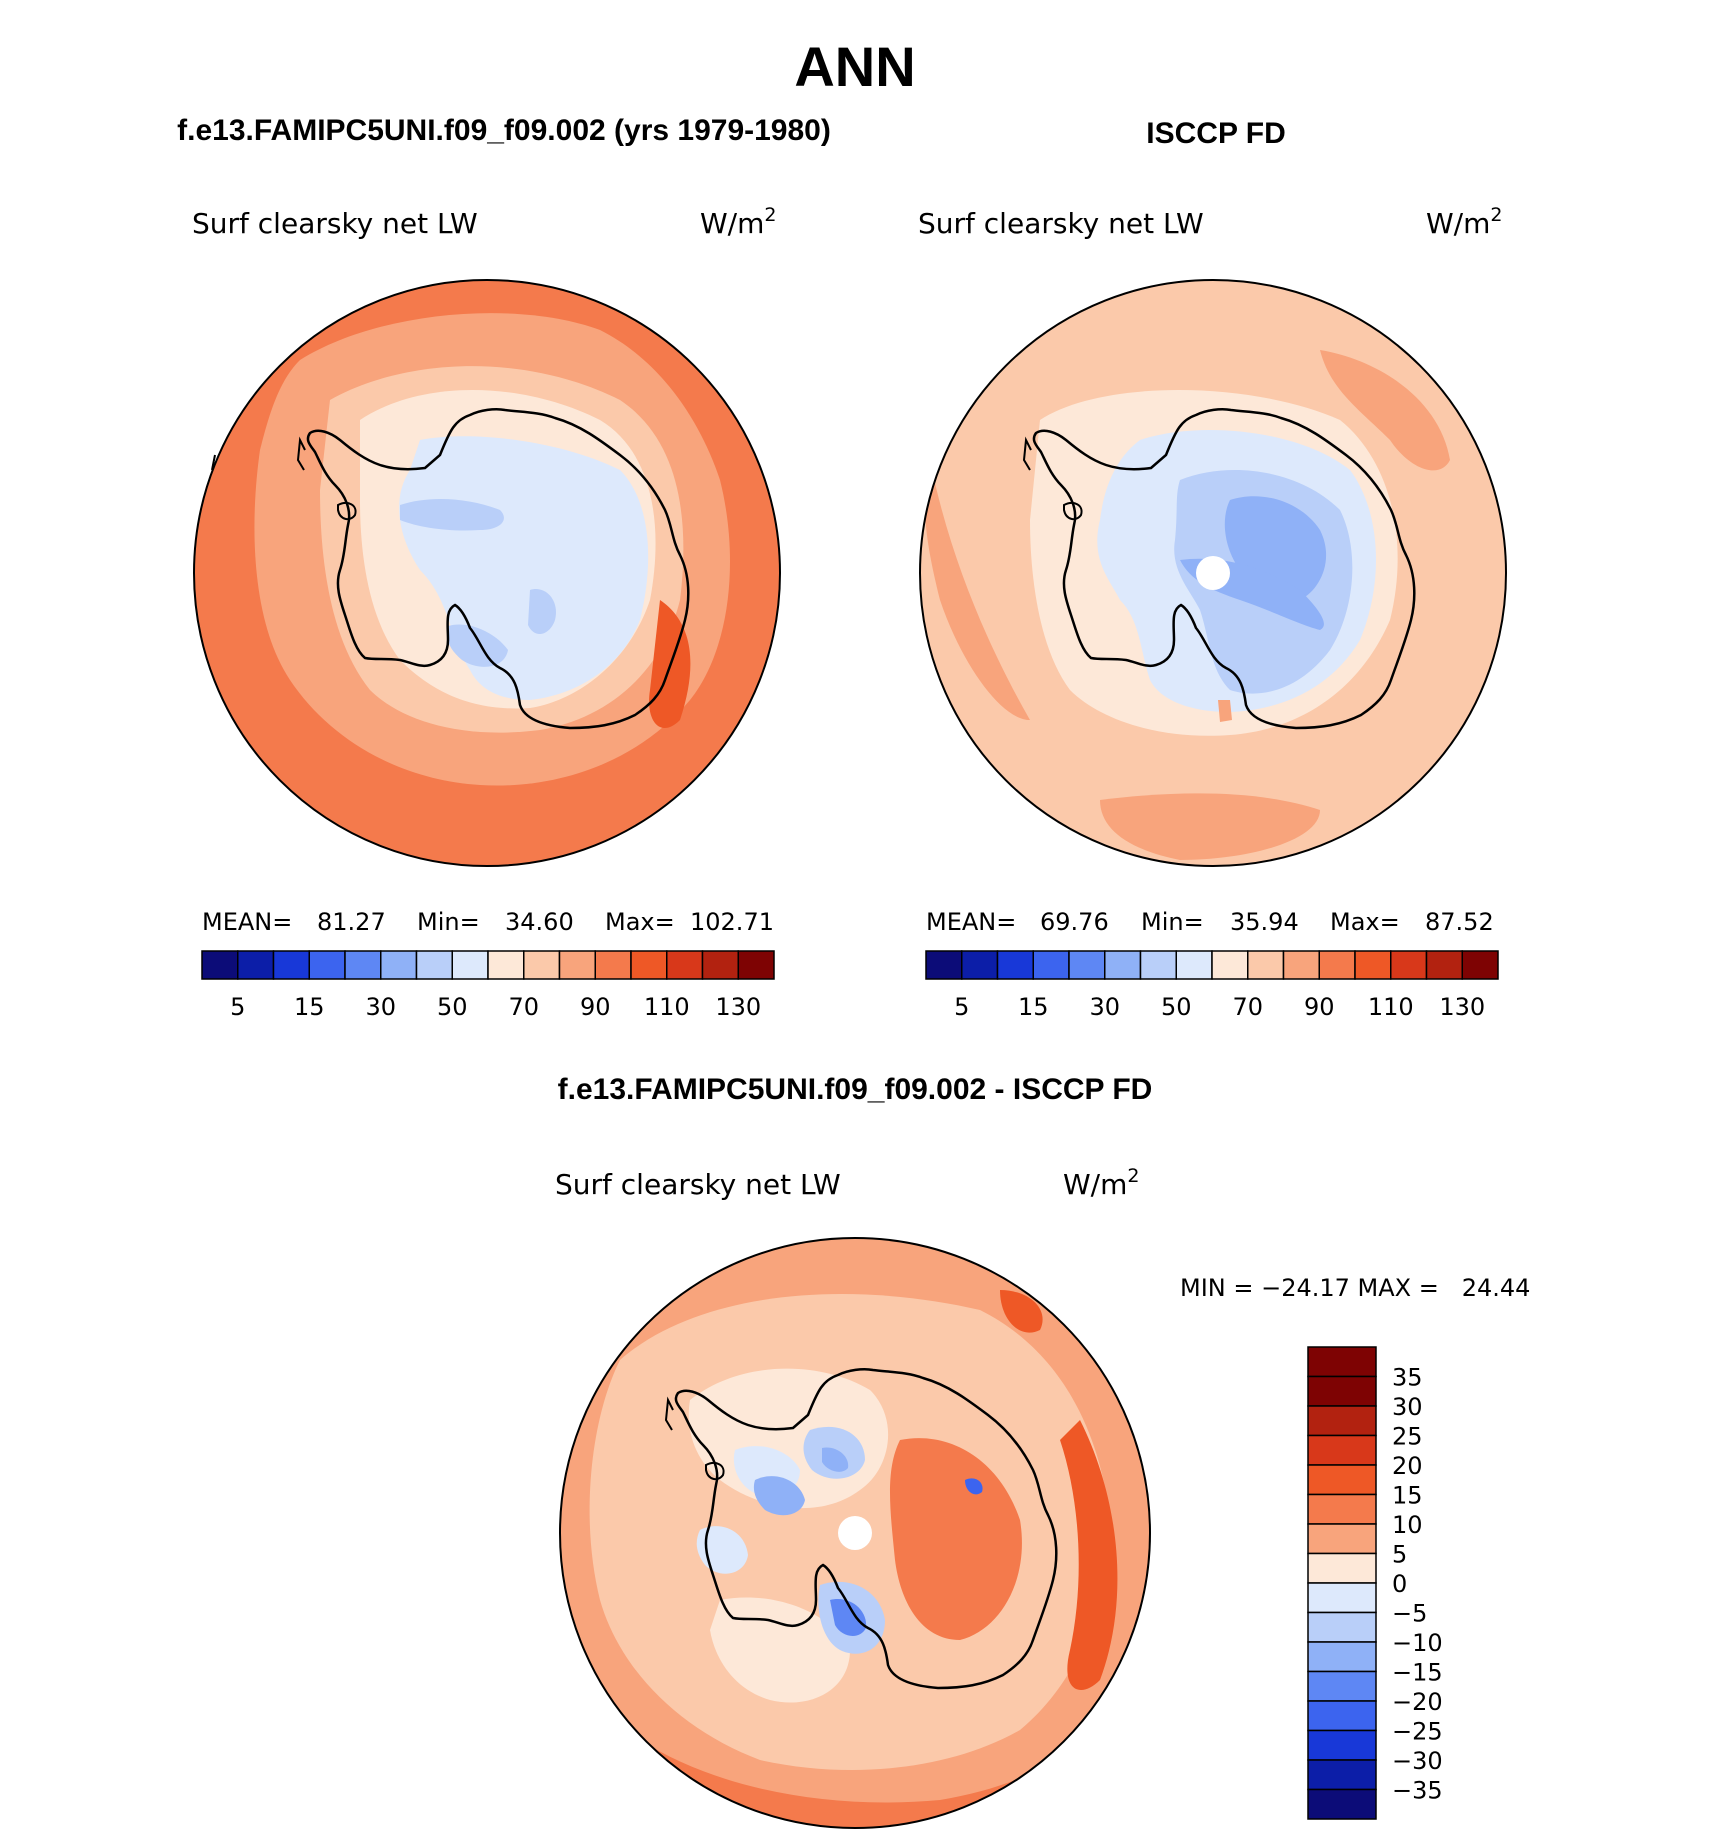 The width and height of the screenshot is (1710, 1840). What do you see at coordinates (1212, 985) in the screenshot?
I see `panel-2-colorbar: 5 15 30 50 70 90 110 130` at bounding box center [1212, 985].